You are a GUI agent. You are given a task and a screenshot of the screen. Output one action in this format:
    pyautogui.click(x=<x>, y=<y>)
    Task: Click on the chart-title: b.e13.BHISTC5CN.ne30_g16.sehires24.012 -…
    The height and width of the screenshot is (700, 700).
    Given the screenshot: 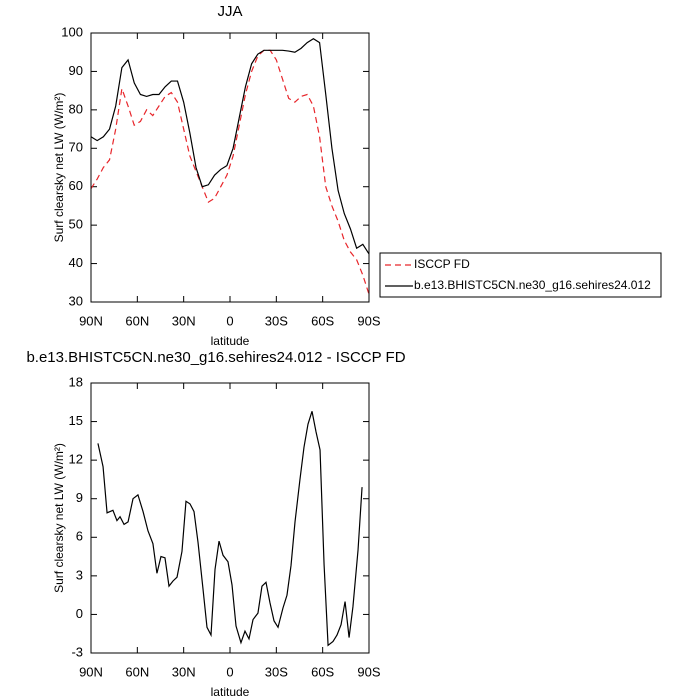 What is the action you would take?
    pyautogui.click(x=215, y=357)
    